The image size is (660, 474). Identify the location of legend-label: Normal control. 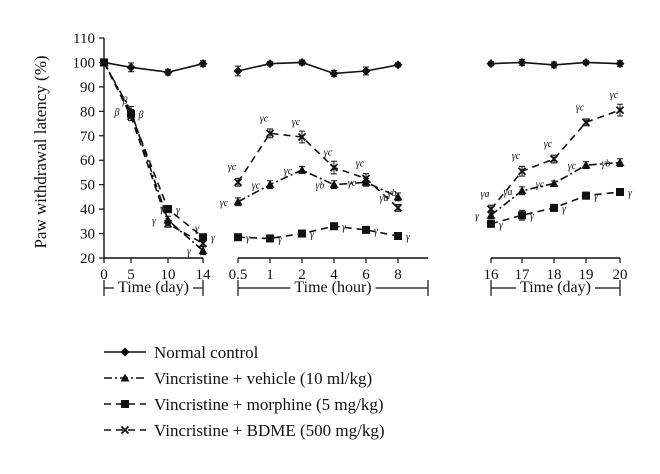
(206, 352).